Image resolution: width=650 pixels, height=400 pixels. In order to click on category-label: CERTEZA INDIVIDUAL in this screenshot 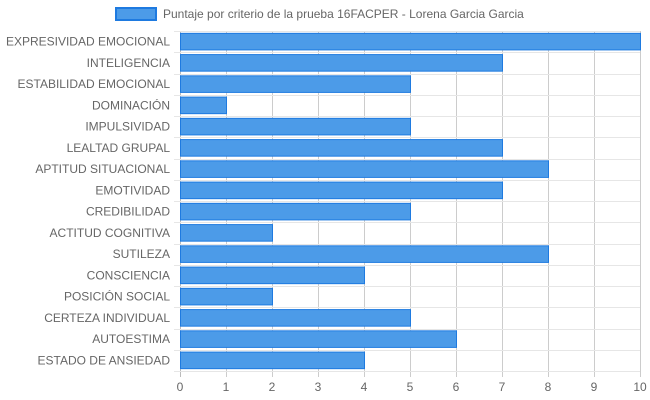, I will do `click(107, 318)`.